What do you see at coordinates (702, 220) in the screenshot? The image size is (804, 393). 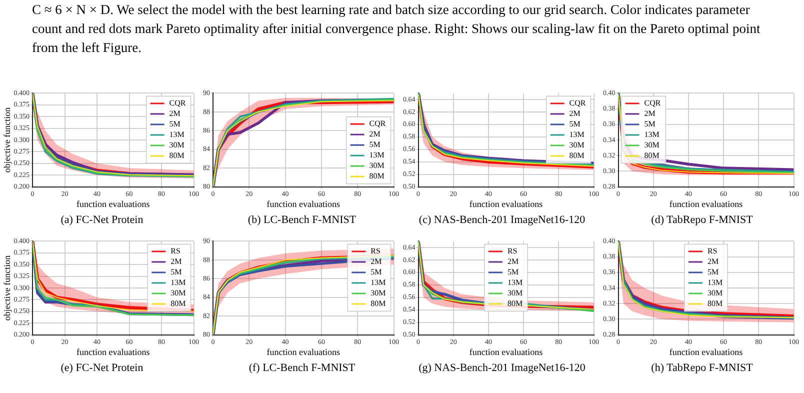 I see `text: (d) TabRepo F-MNIST` at bounding box center [702, 220].